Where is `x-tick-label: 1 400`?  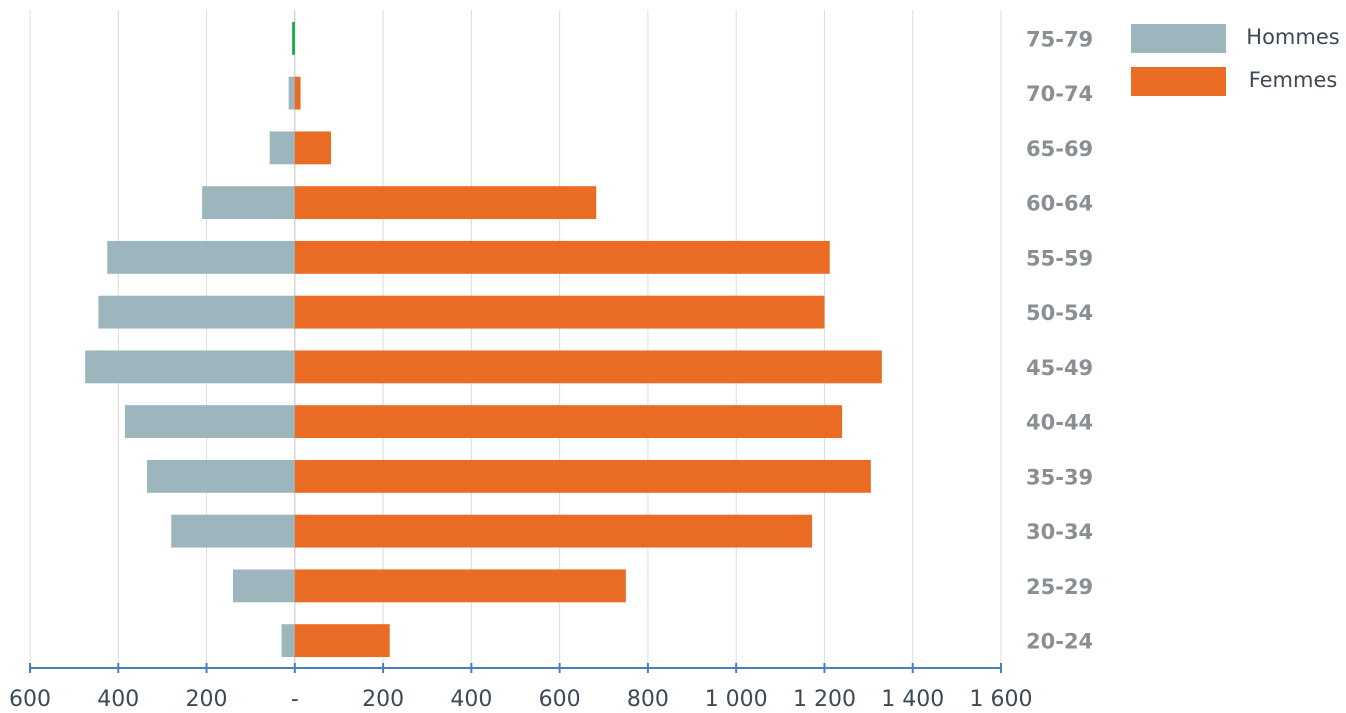
x-tick-label: 1 400 is located at coordinates (912, 699).